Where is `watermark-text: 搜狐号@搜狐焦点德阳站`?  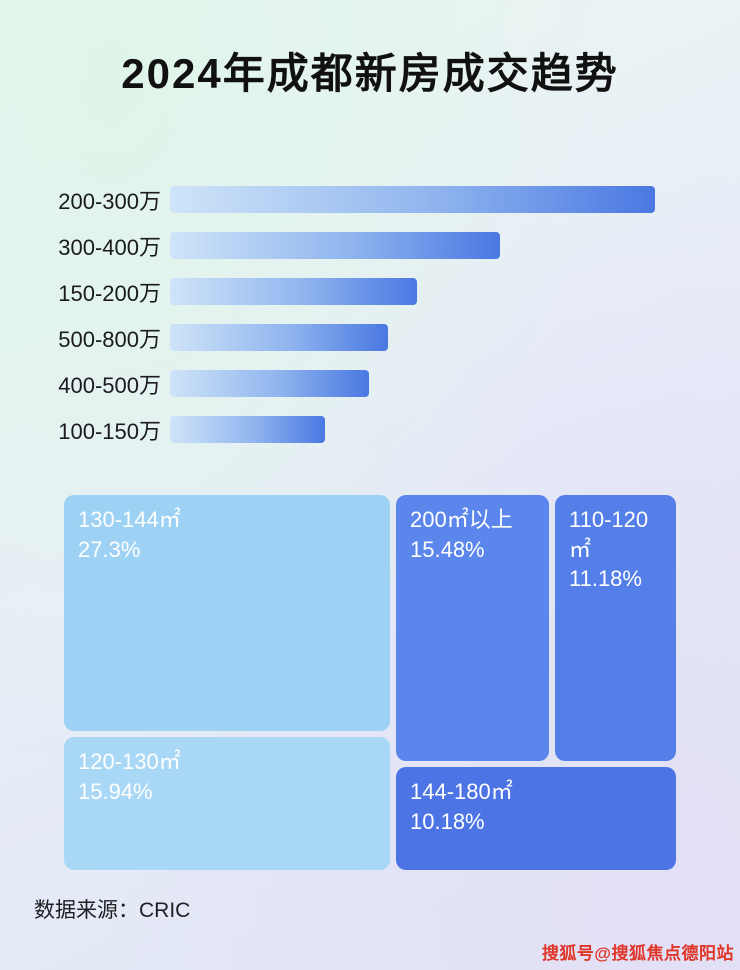 watermark-text: 搜狐号@搜狐焦点德阳站 is located at coordinates (637, 953).